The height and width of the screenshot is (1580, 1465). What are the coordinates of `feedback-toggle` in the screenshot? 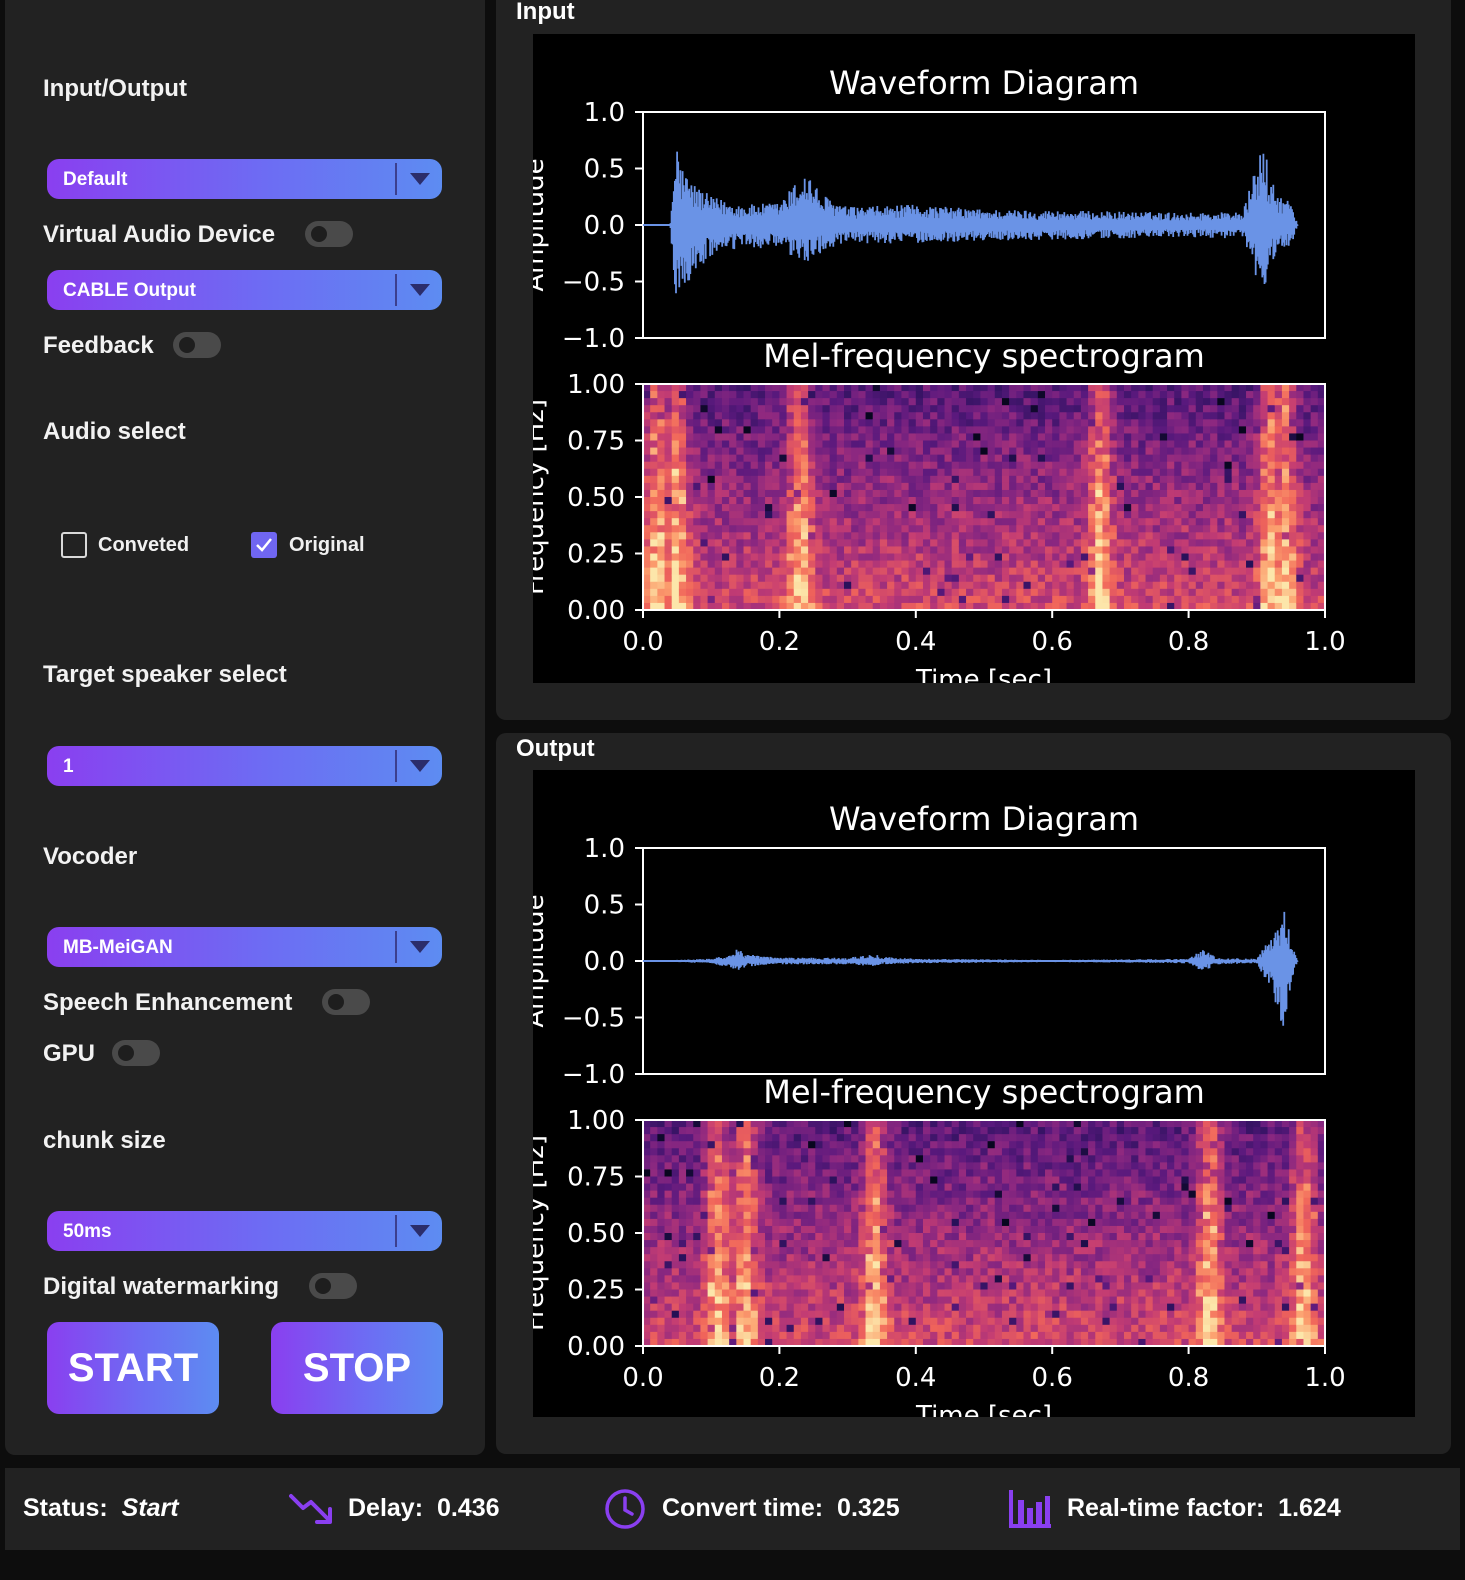 It's located at (197, 345).